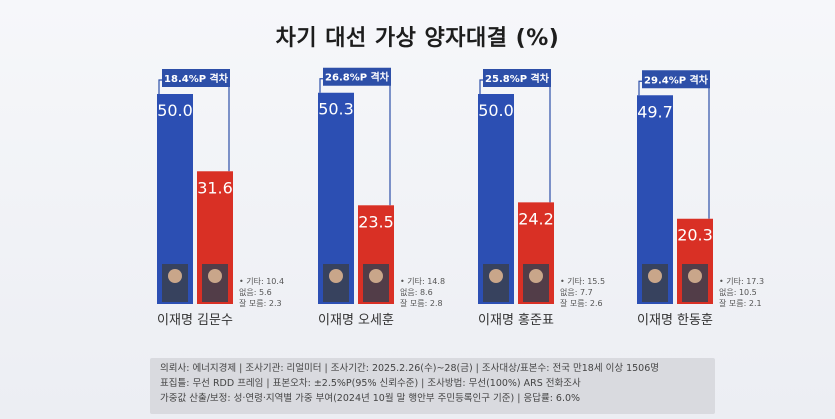 This screenshot has height=419, width=835. Describe the element at coordinates (738, 292) in the screenshot. I see `others-annotation-4-2: 없음: 10.5` at that location.